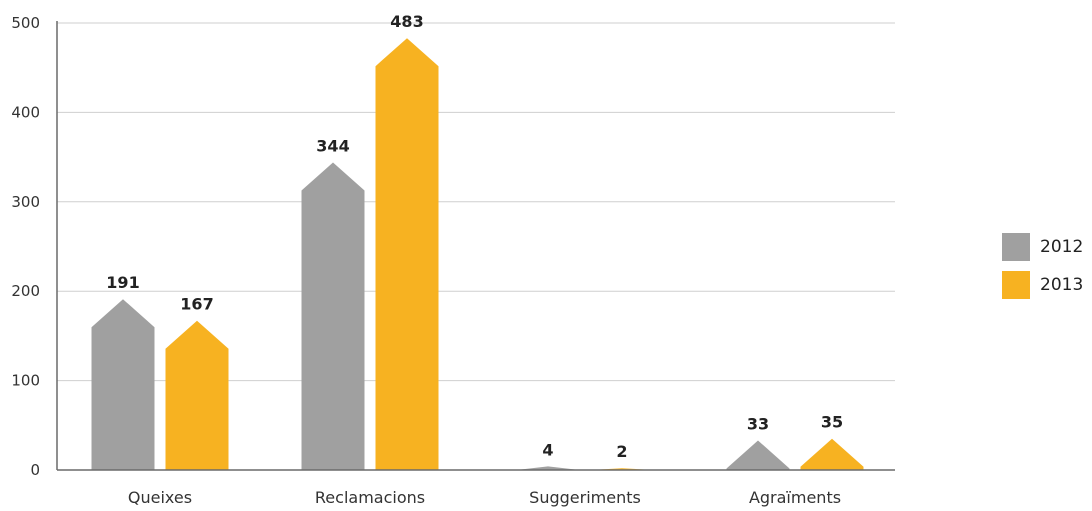  What do you see at coordinates (25, 381) in the screenshot?
I see `y-tick-label-100: 100` at bounding box center [25, 381].